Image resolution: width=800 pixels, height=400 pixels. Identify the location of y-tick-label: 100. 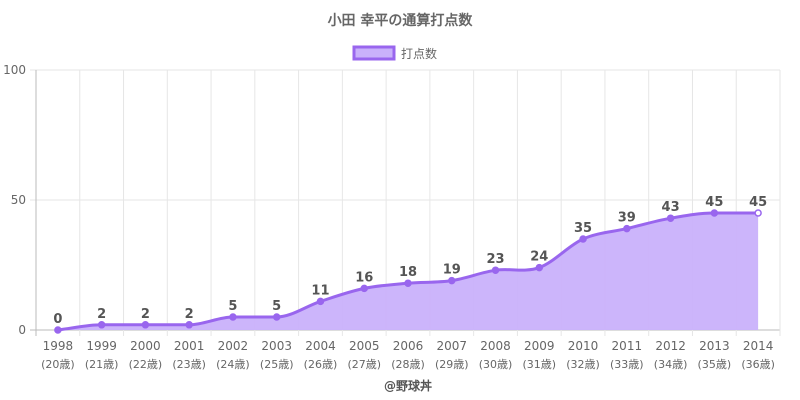
(14, 70).